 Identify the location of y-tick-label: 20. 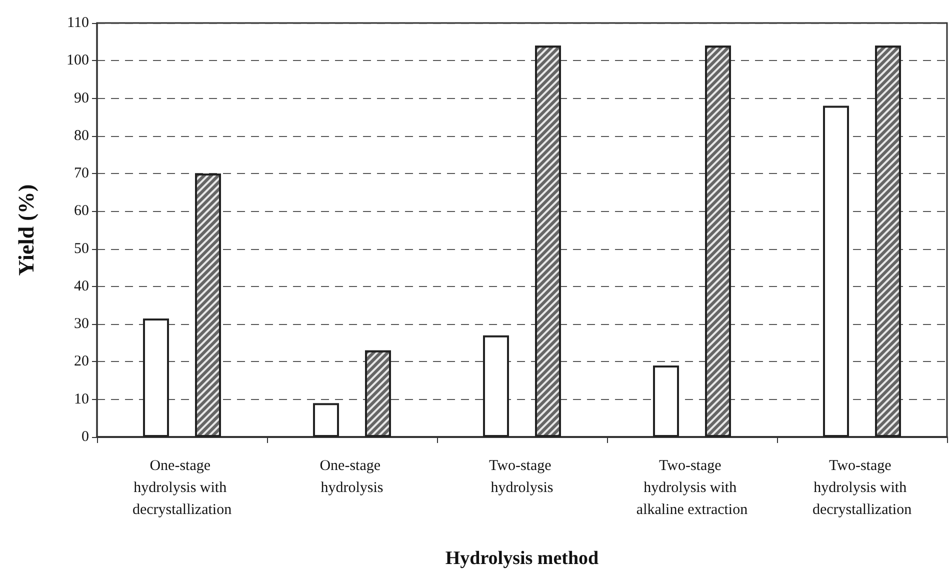
(81, 362).